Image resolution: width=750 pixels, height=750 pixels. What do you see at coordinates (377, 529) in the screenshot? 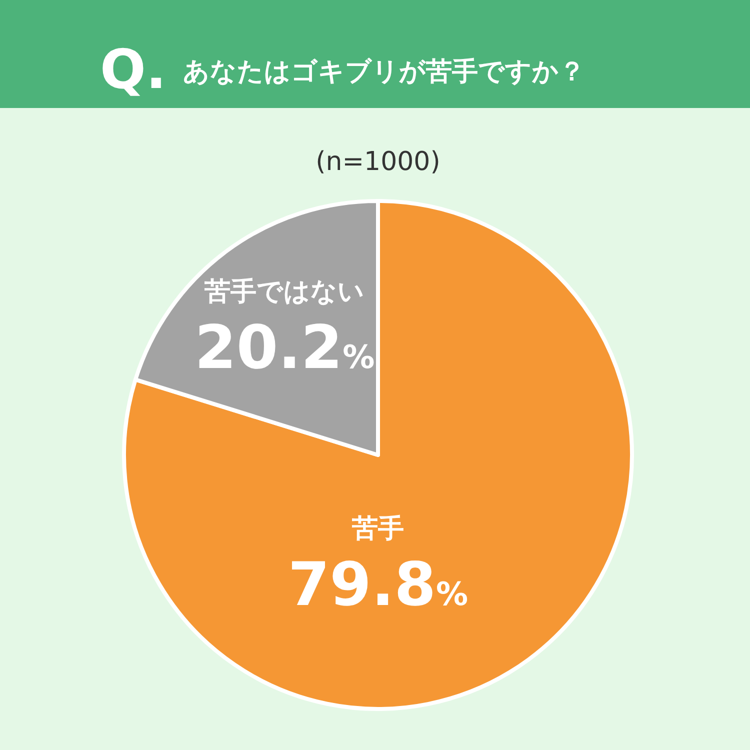
I see `slice-label: 苦手` at bounding box center [377, 529].